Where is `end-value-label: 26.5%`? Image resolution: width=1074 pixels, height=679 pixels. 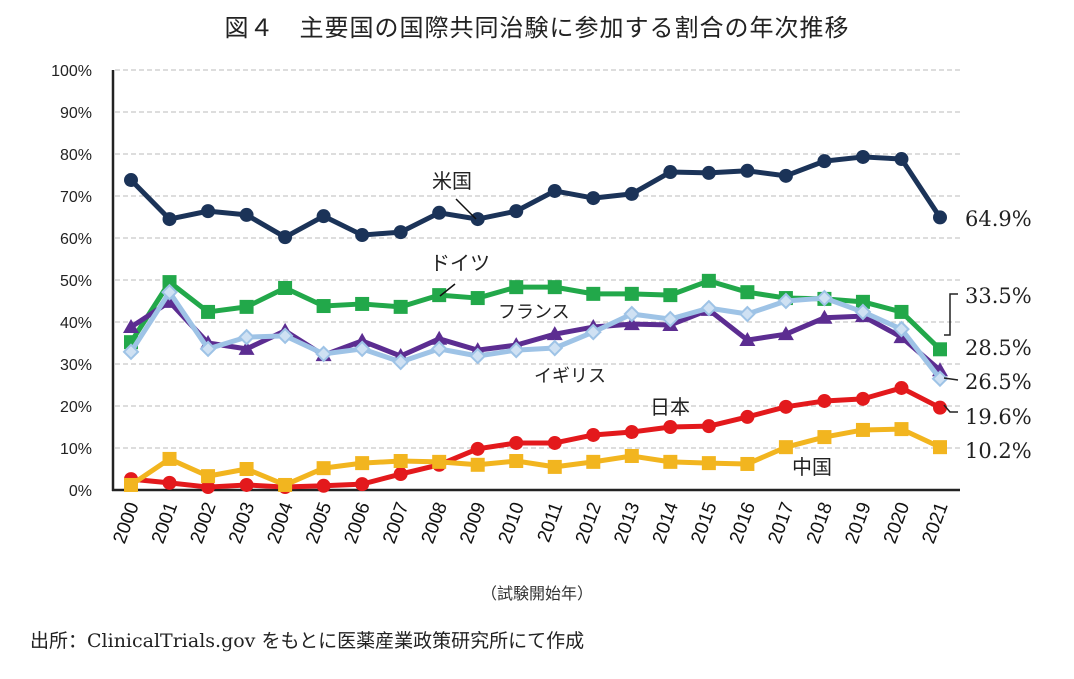
end-value-label: 26.5% is located at coordinates (998, 382).